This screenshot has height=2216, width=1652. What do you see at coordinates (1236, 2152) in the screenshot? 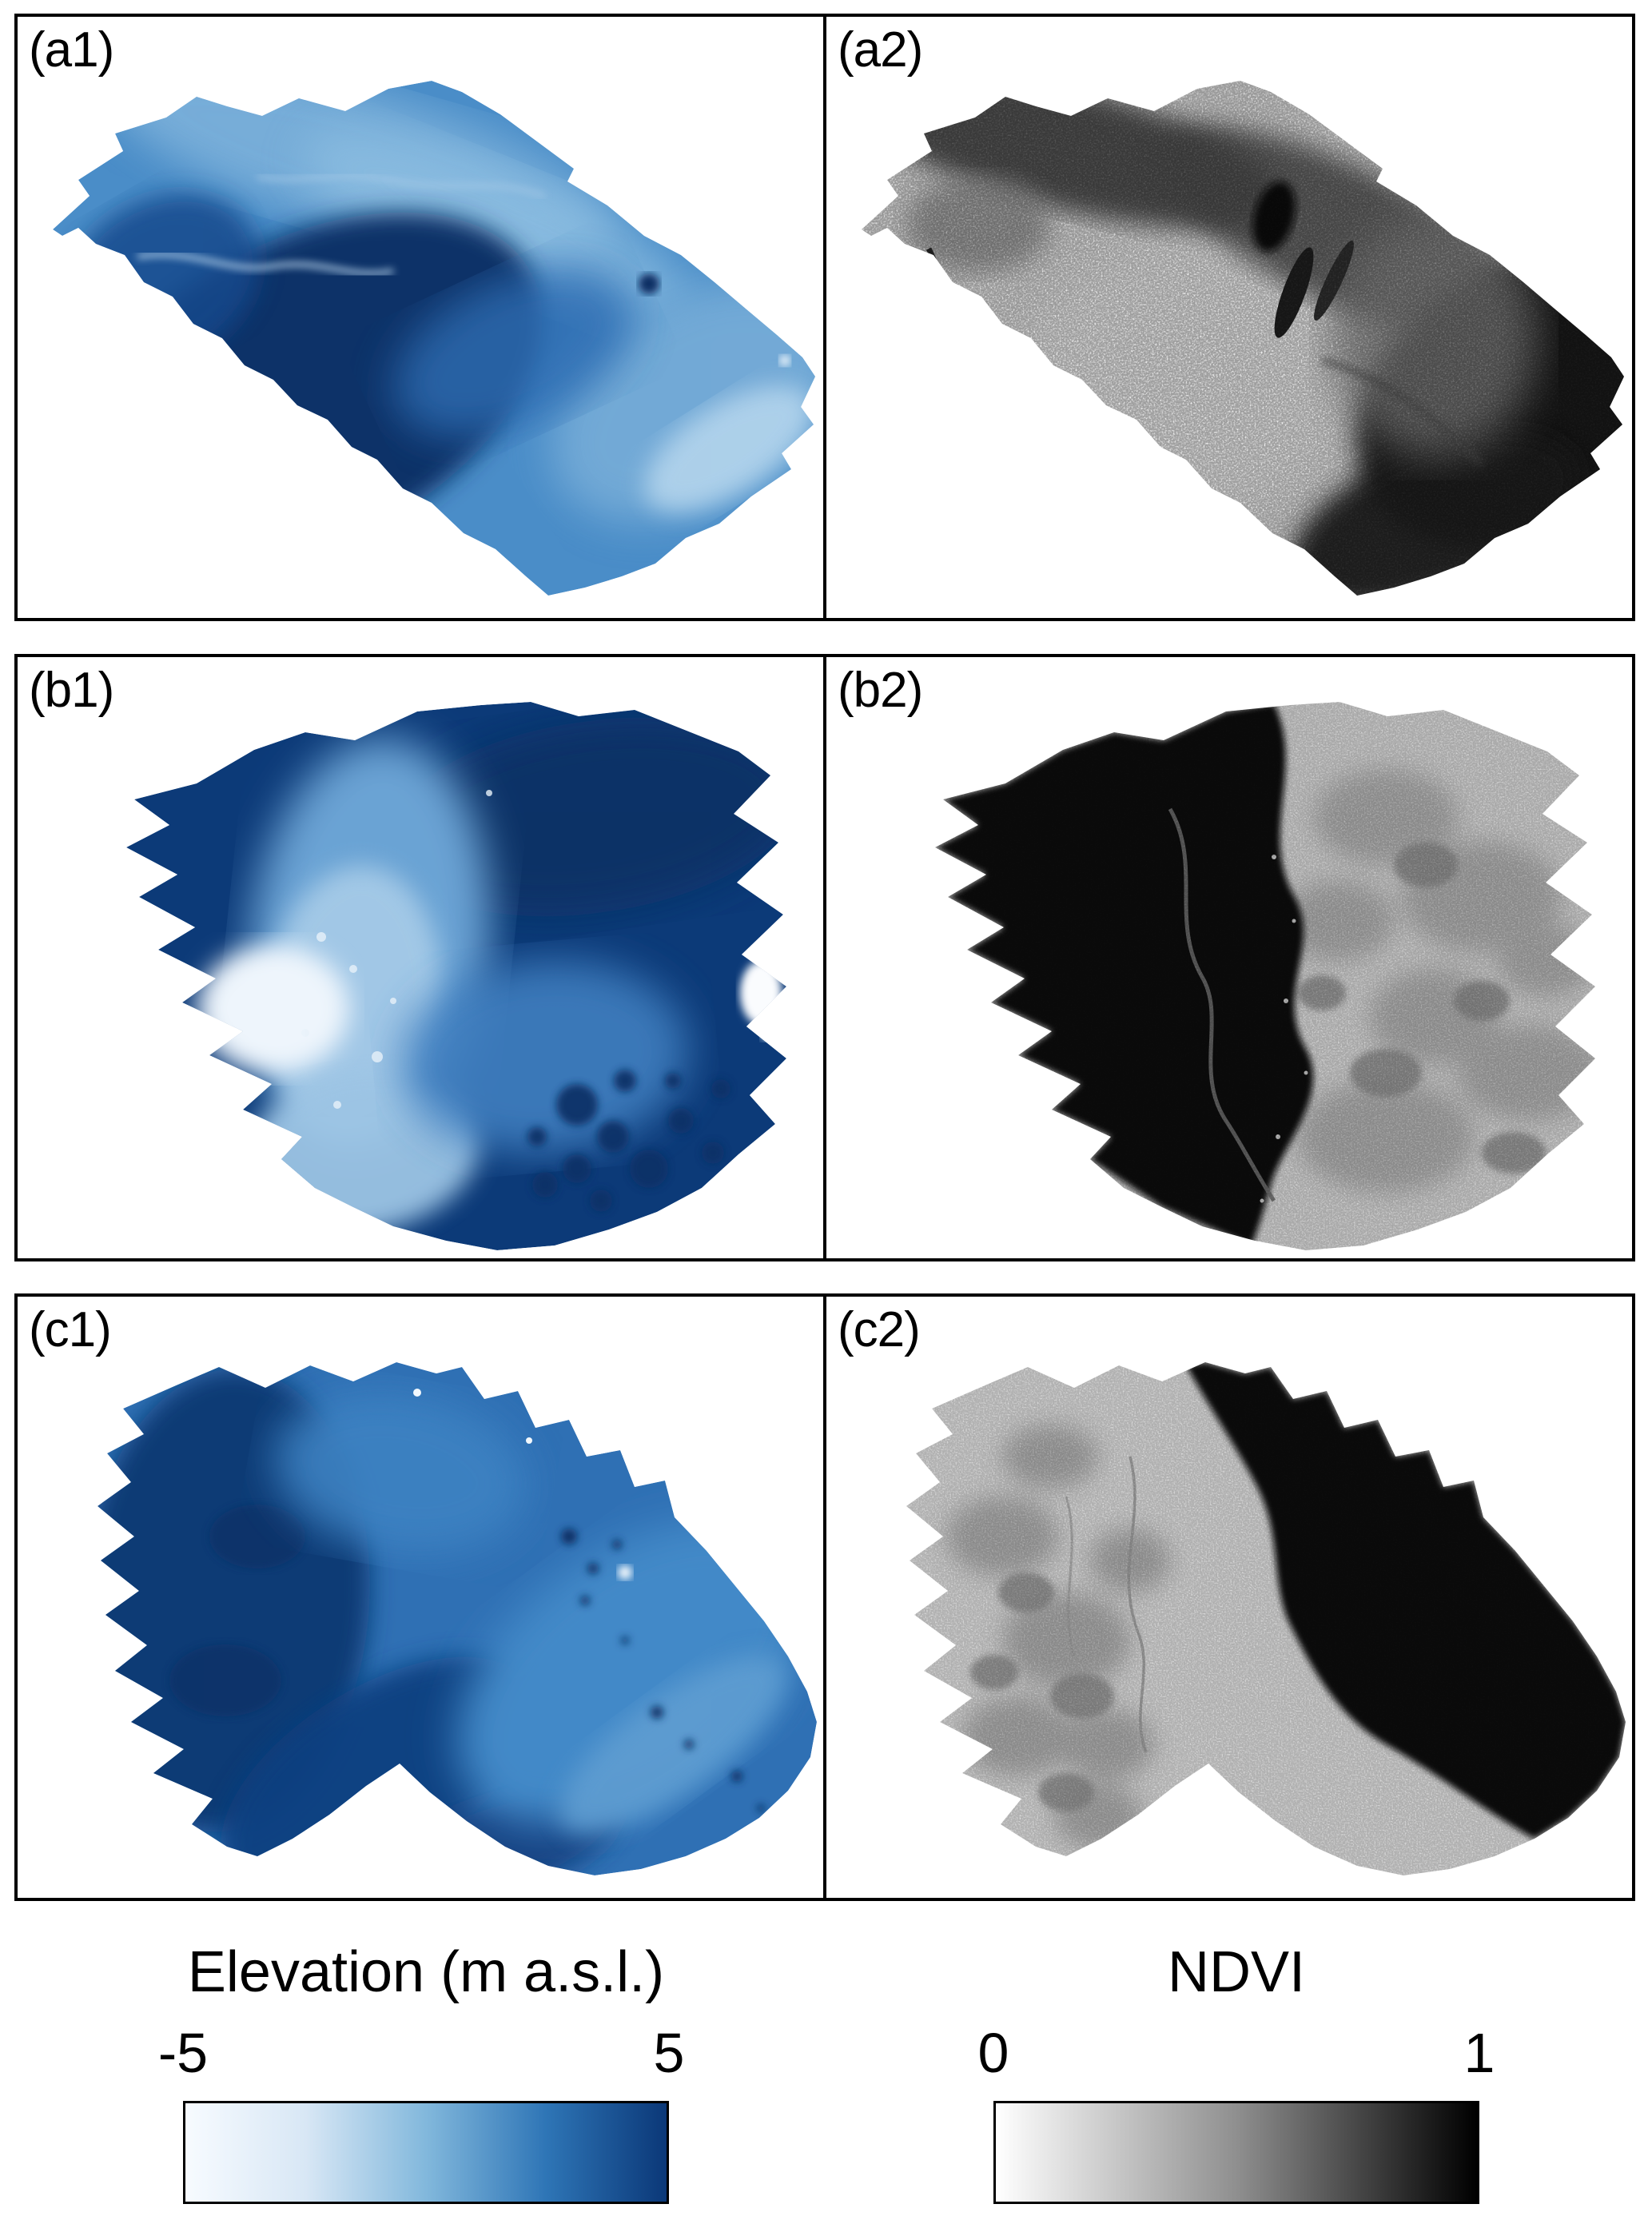
I see `colorbar-ndvi` at bounding box center [1236, 2152].